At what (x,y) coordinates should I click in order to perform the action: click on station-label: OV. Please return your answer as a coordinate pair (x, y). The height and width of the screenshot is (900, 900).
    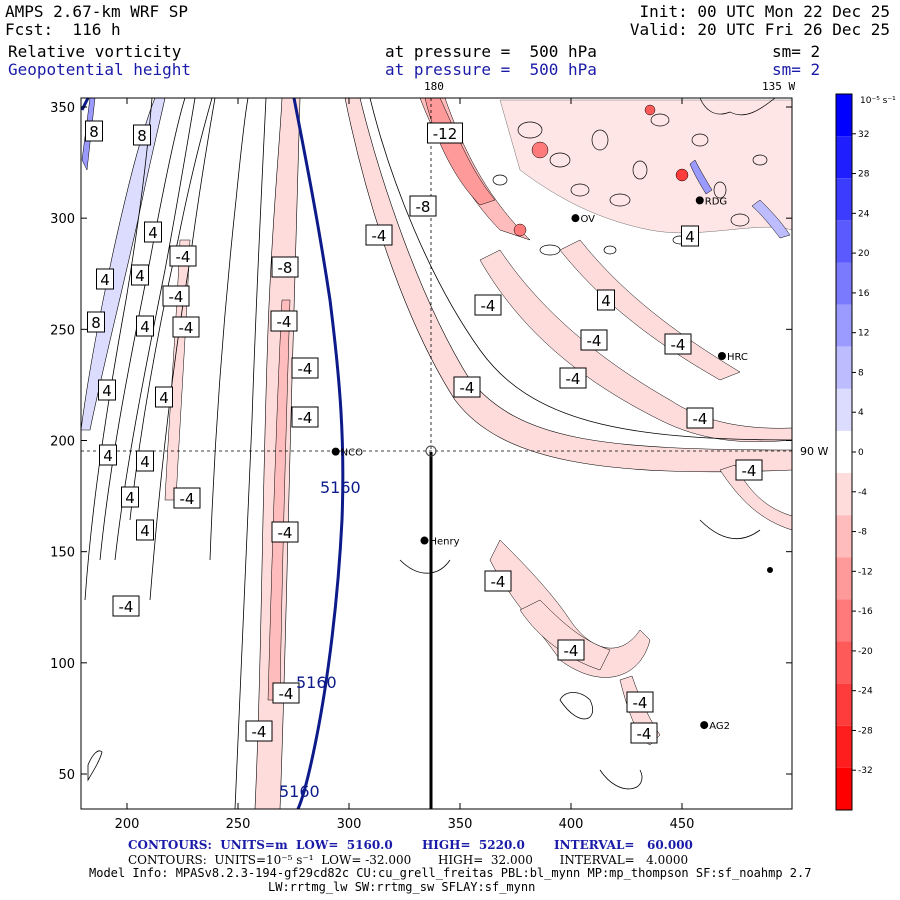
    Looking at the image, I should click on (587, 219).